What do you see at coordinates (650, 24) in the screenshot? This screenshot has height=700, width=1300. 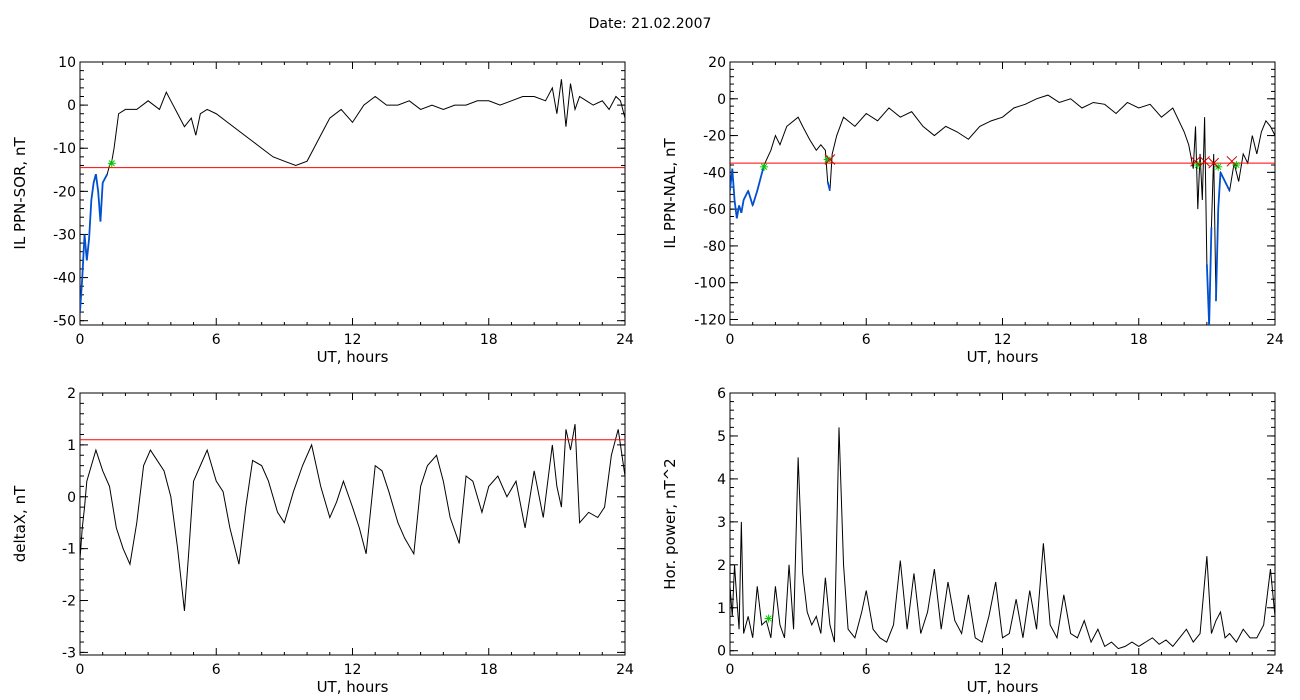 I see `page-title: Date: 21.02.2007` at bounding box center [650, 24].